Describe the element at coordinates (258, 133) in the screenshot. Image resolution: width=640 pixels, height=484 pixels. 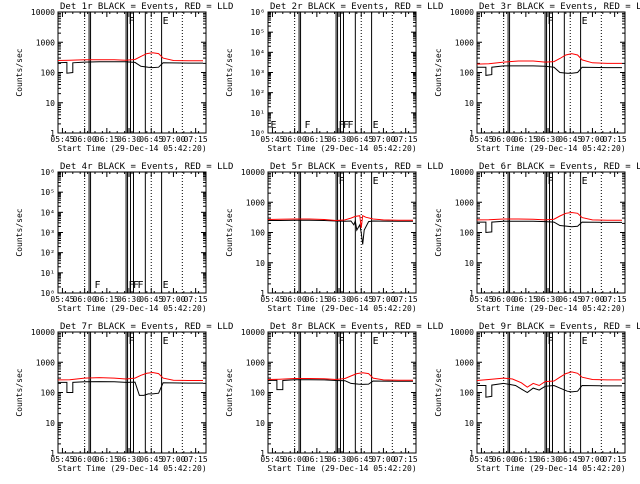
I see `y-tick-label: 10⁰` at that location.